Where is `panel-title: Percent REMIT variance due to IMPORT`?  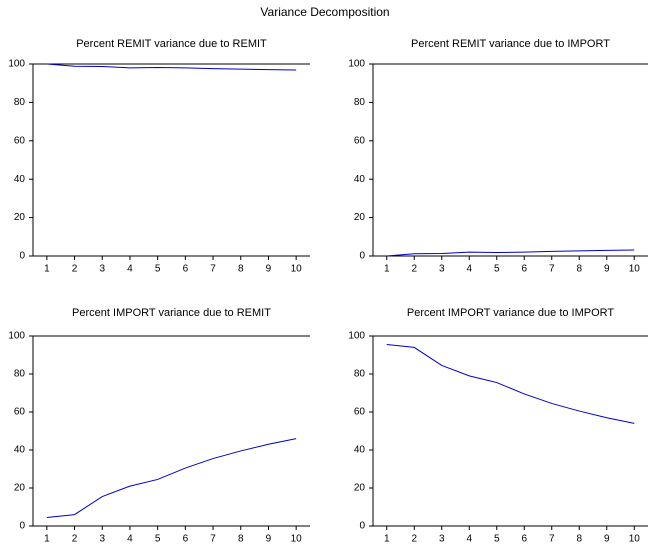
panel-title: Percent REMIT variance due to IMPORT is located at coordinates (510, 44).